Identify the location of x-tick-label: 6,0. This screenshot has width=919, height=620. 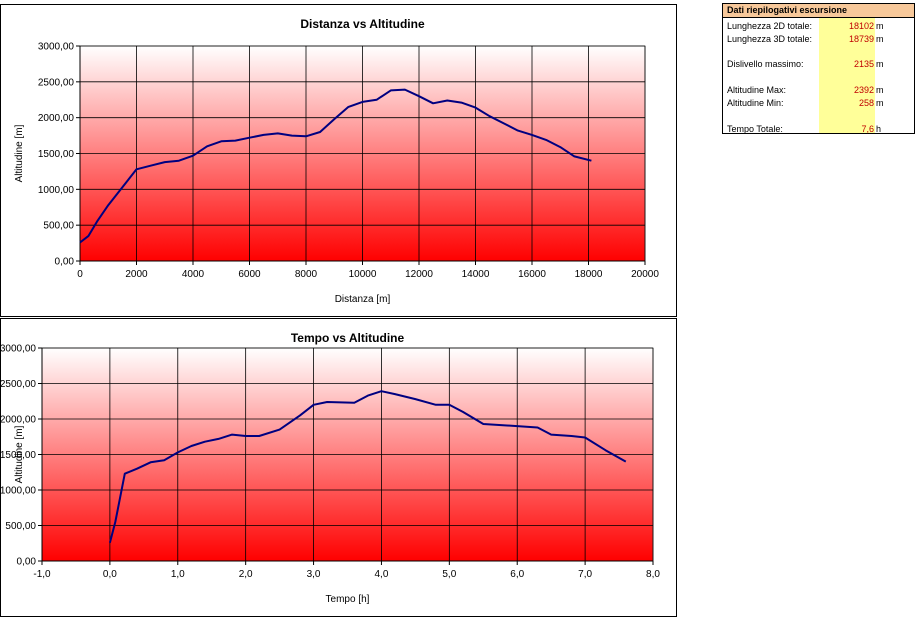
(517, 574).